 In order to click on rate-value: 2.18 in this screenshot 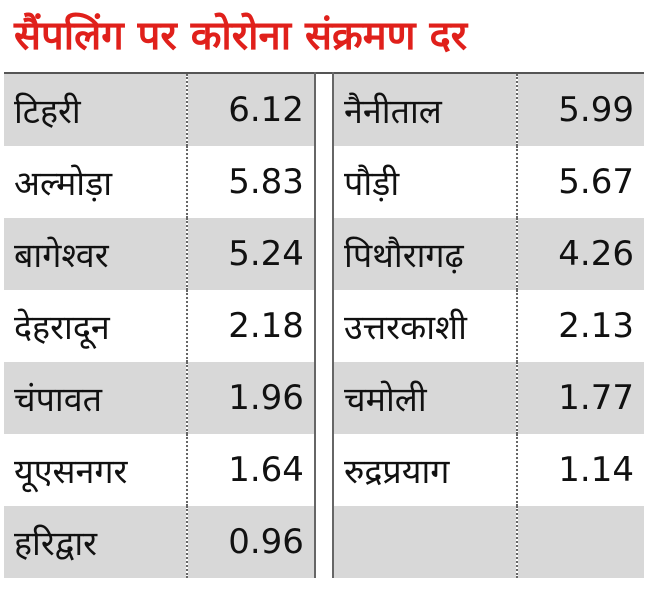, I will do `click(266, 326)`.